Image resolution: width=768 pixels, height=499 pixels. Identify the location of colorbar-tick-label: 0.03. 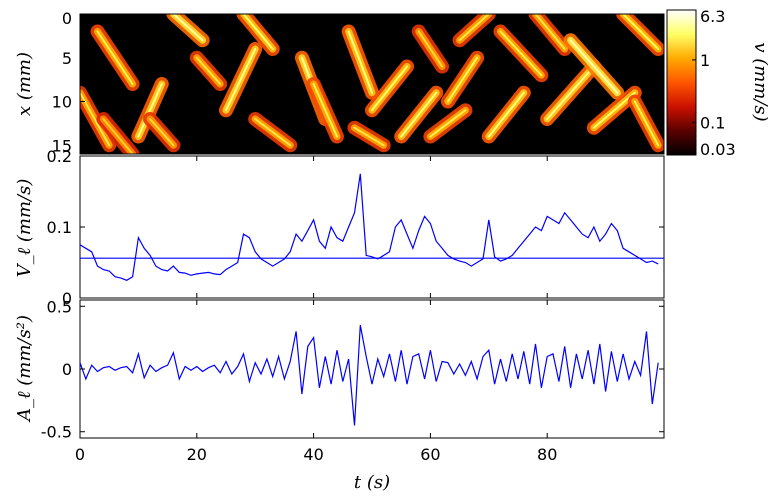
(718, 149).